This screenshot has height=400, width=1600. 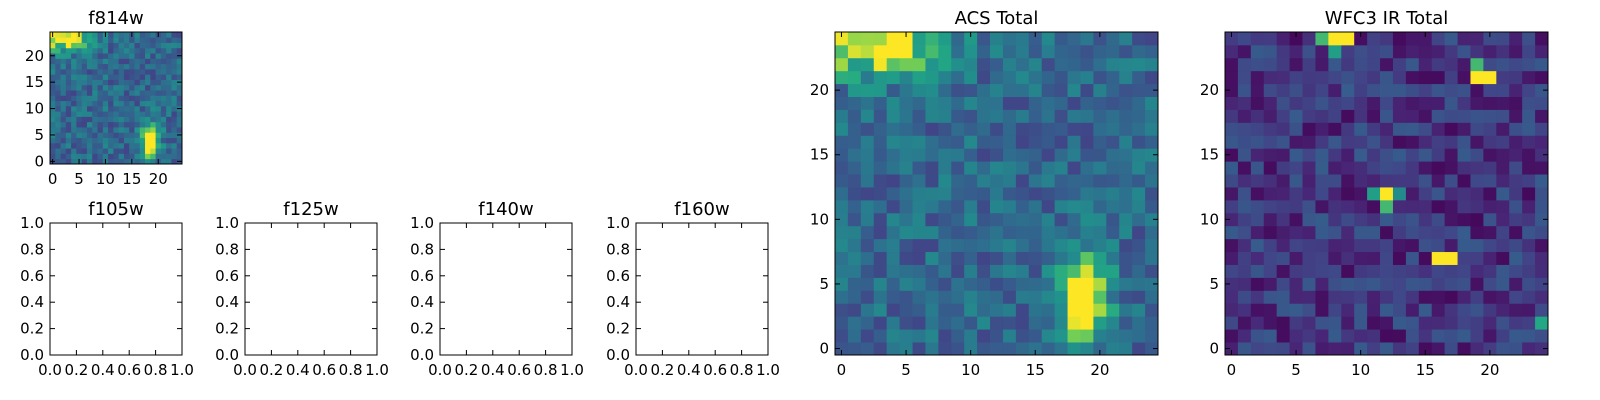 I want to click on y-tick-label: 20, so click(x=34, y=56).